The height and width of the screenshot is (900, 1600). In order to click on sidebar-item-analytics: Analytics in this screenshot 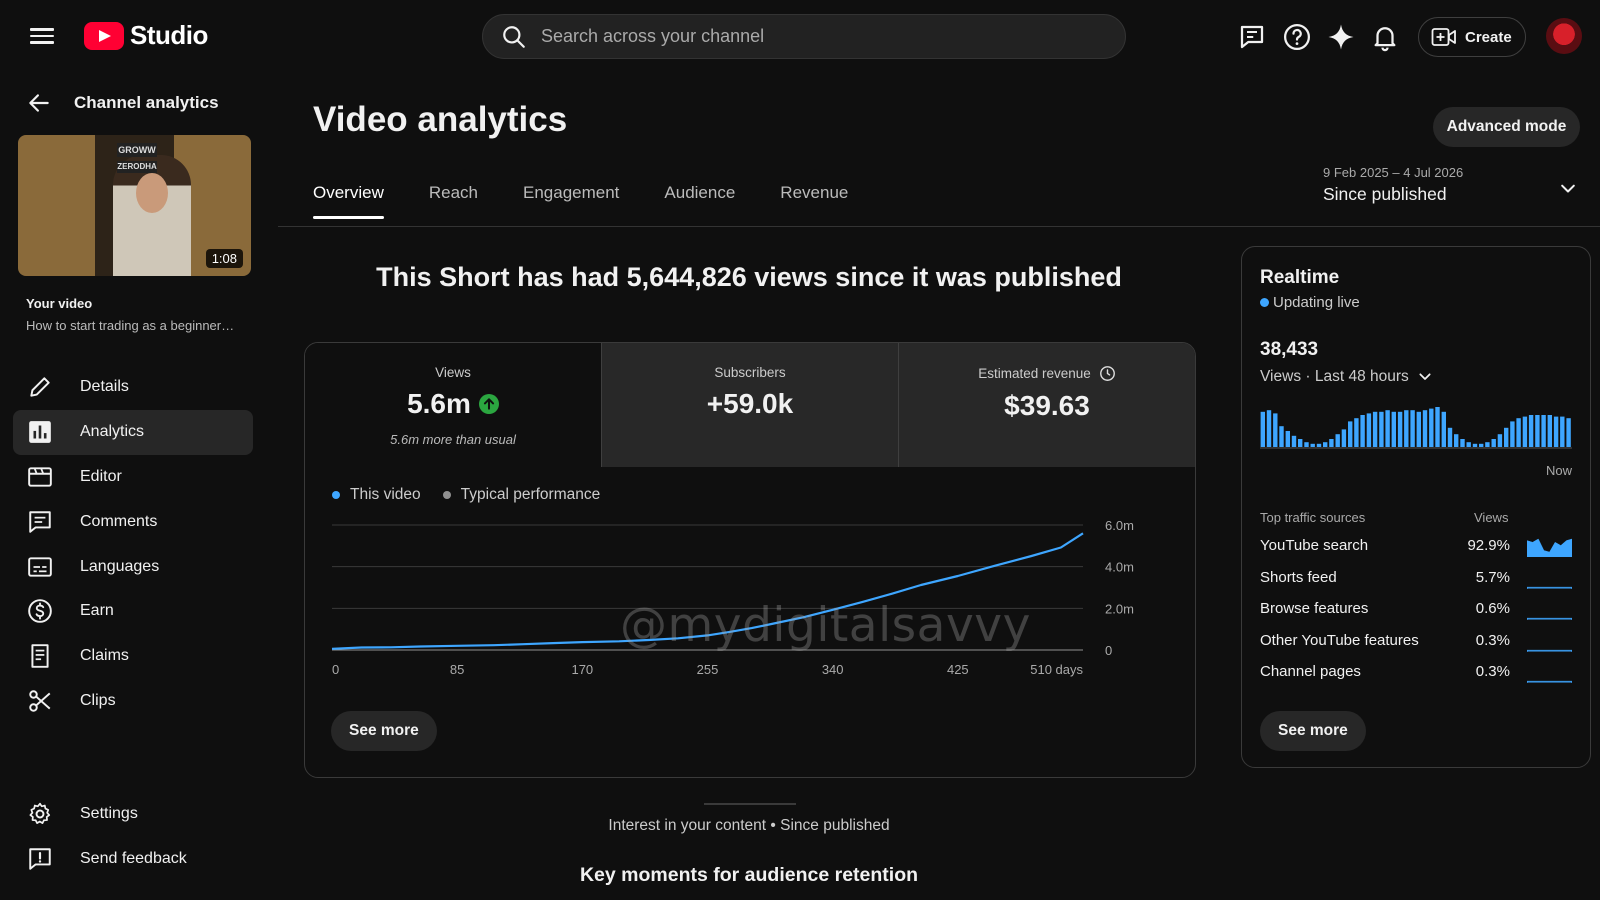, I will do `click(133, 432)`.